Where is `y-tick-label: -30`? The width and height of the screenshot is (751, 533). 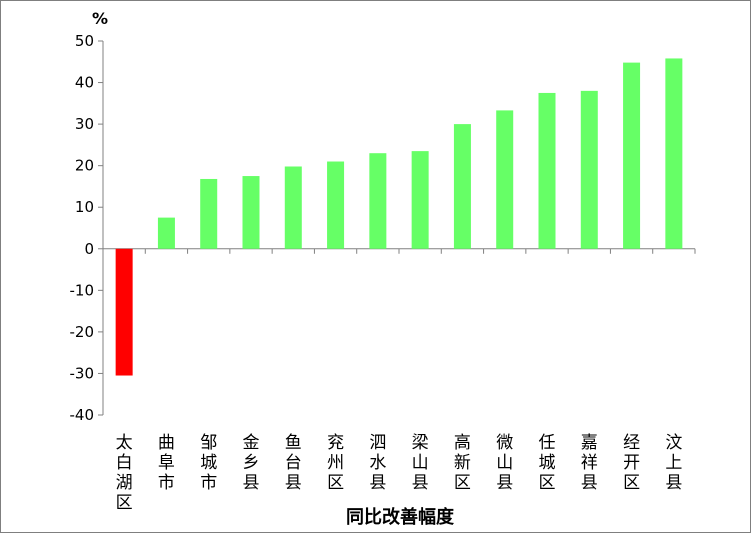 y-tick-label: -30 is located at coordinates (82, 373).